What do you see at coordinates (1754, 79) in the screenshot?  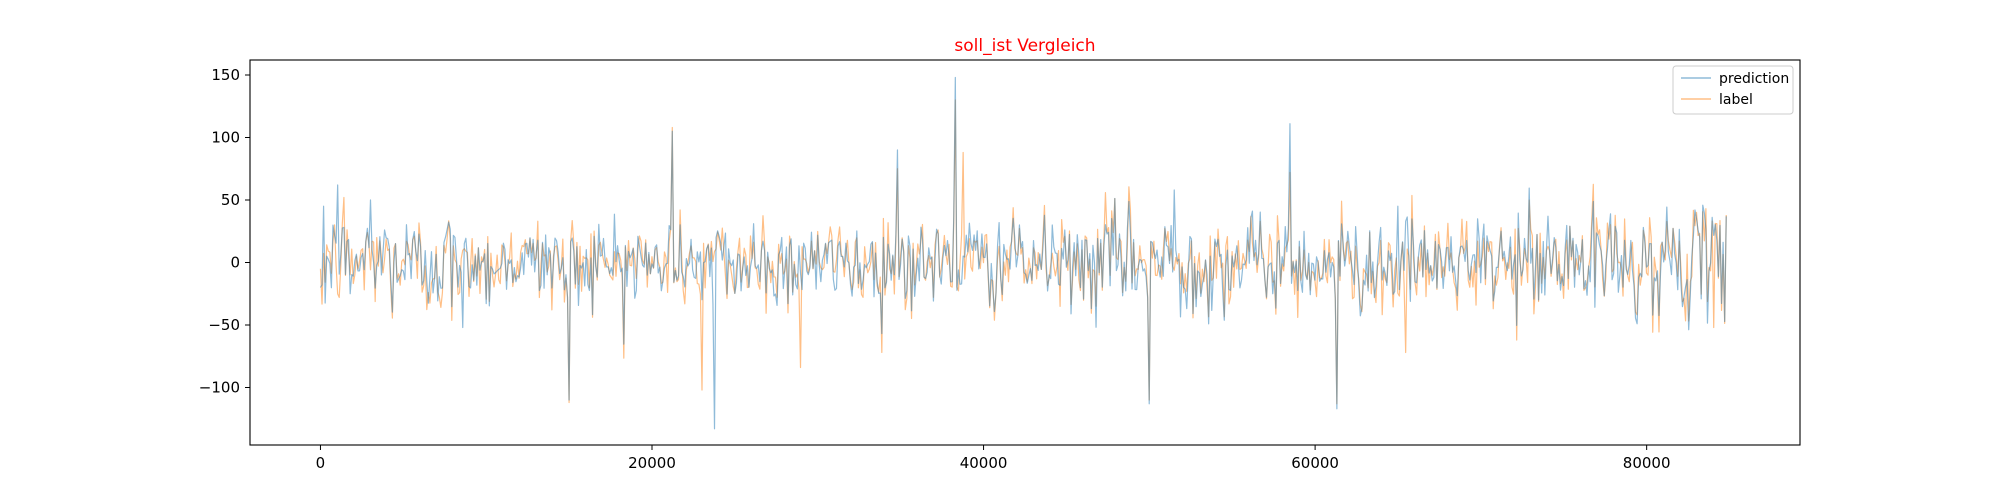 I see `legend-label-prediction: prediction` at bounding box center [1754, 79].